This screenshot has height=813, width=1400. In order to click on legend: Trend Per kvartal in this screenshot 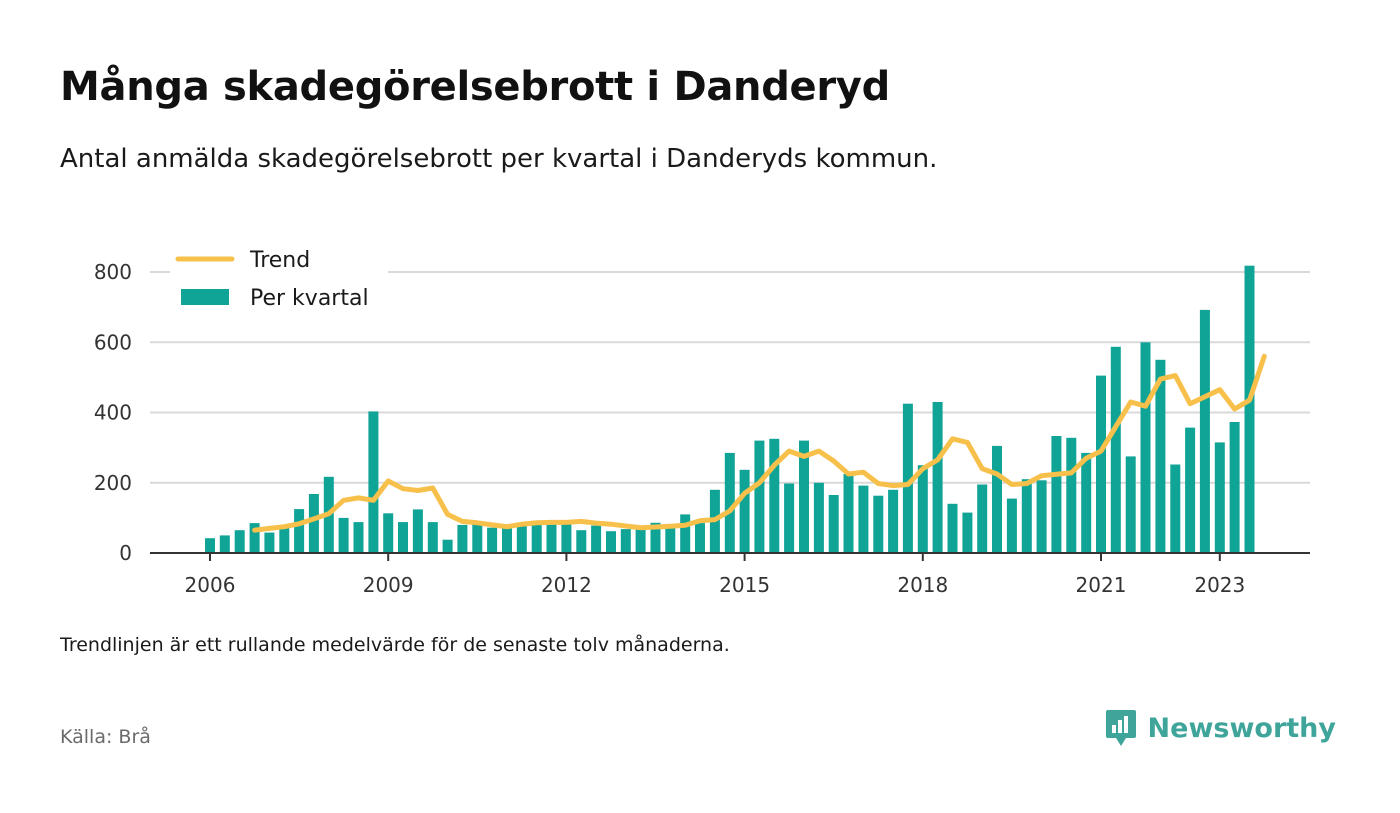, I will do `click(279, 283)`.